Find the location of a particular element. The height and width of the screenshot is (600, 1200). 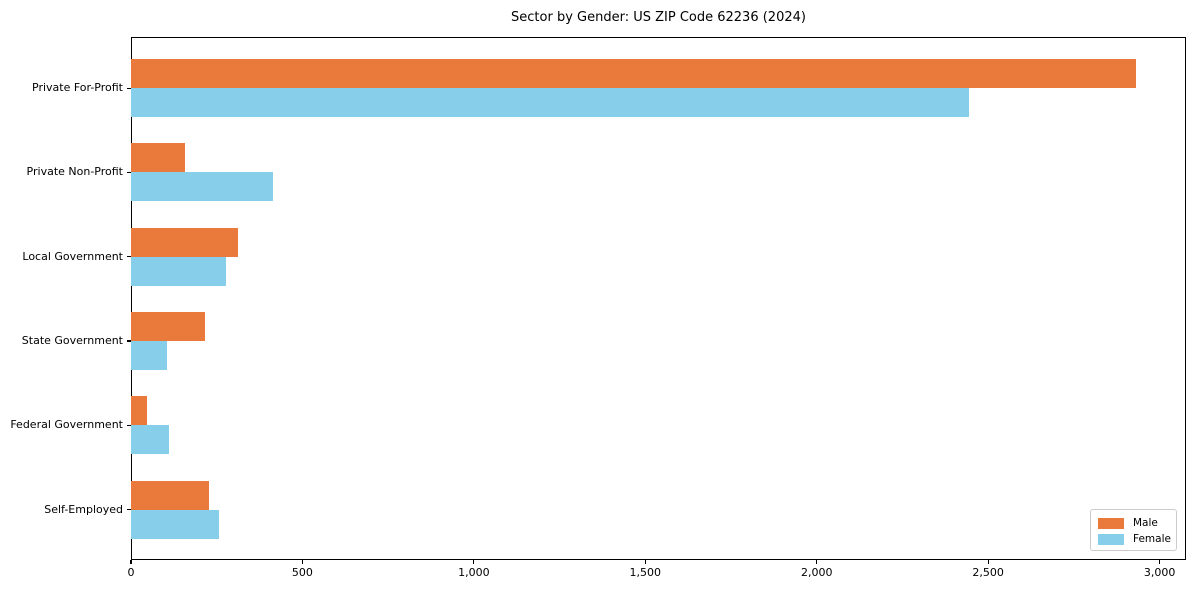

x-tick-label: 3,000 is located at coordinates (1159, 572).